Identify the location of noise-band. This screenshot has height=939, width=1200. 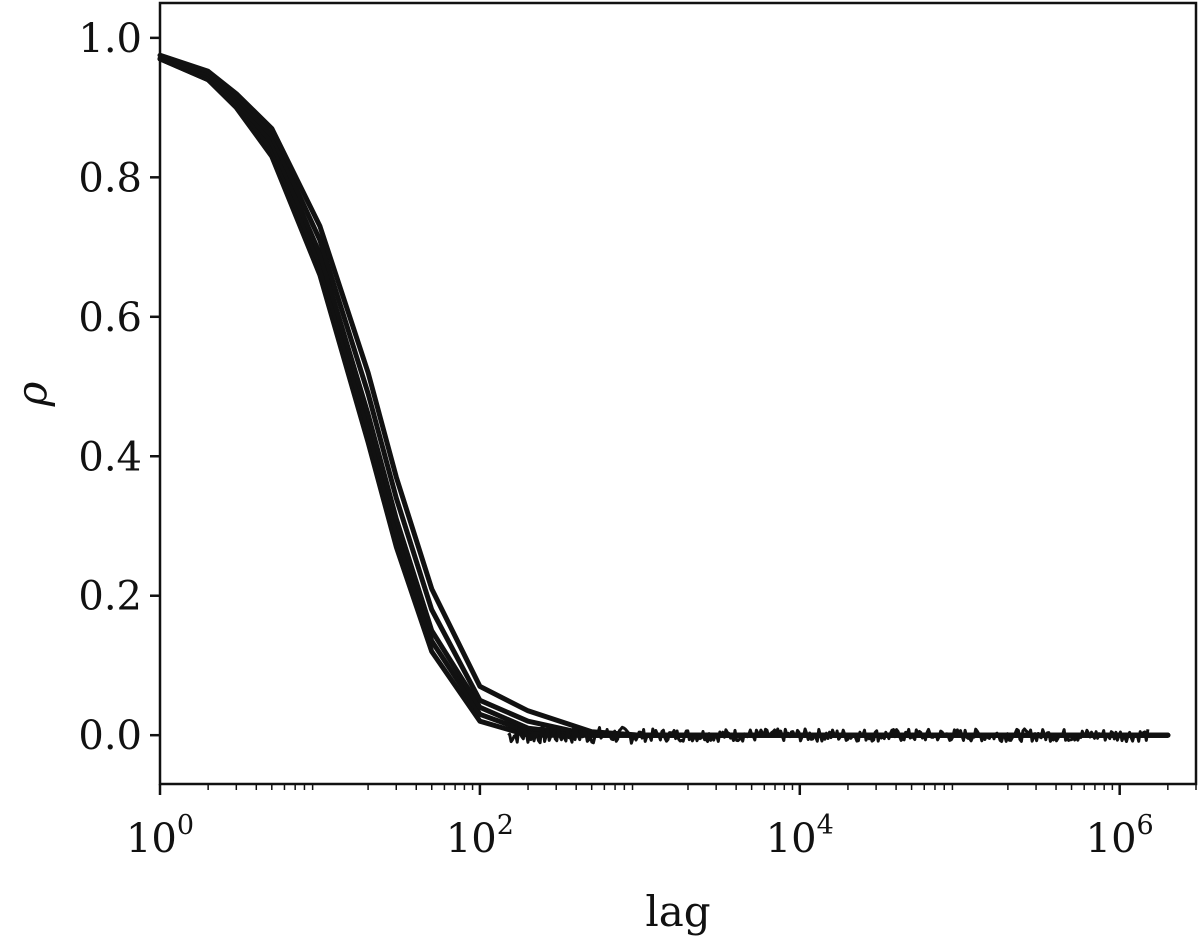
(828, 735).